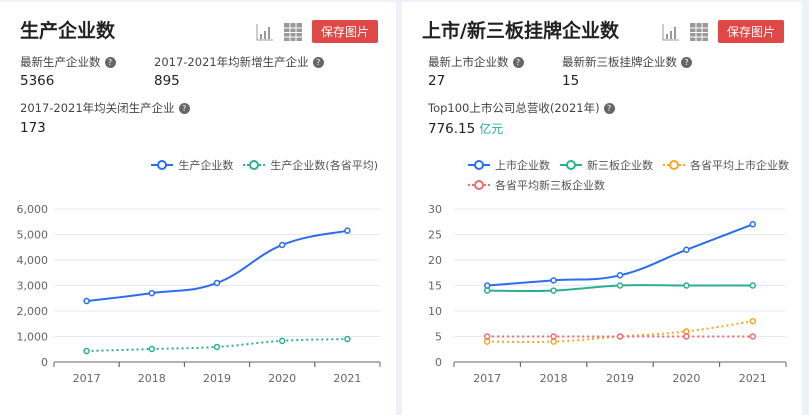 This screenshot has width=809, height=415. Describe the element at coordinates (522, 165) in the screenshot. I see `legend-label: 上市企业数` at that location.